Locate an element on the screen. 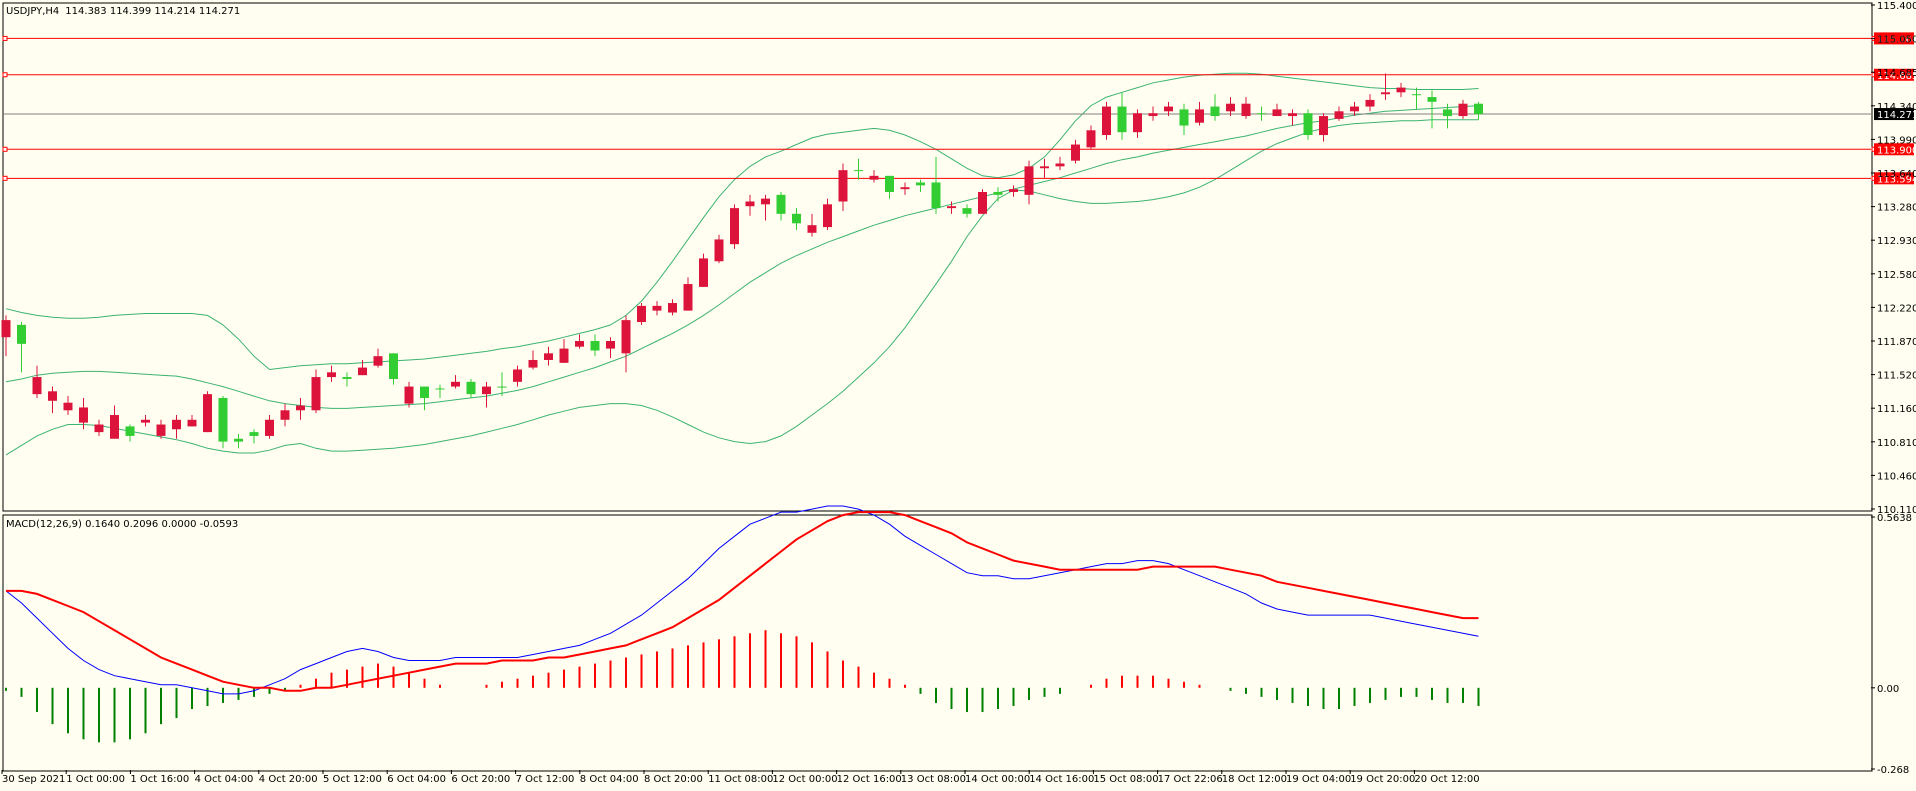  price-axis-label: 113.640 is located at coordinates (1896, 174).